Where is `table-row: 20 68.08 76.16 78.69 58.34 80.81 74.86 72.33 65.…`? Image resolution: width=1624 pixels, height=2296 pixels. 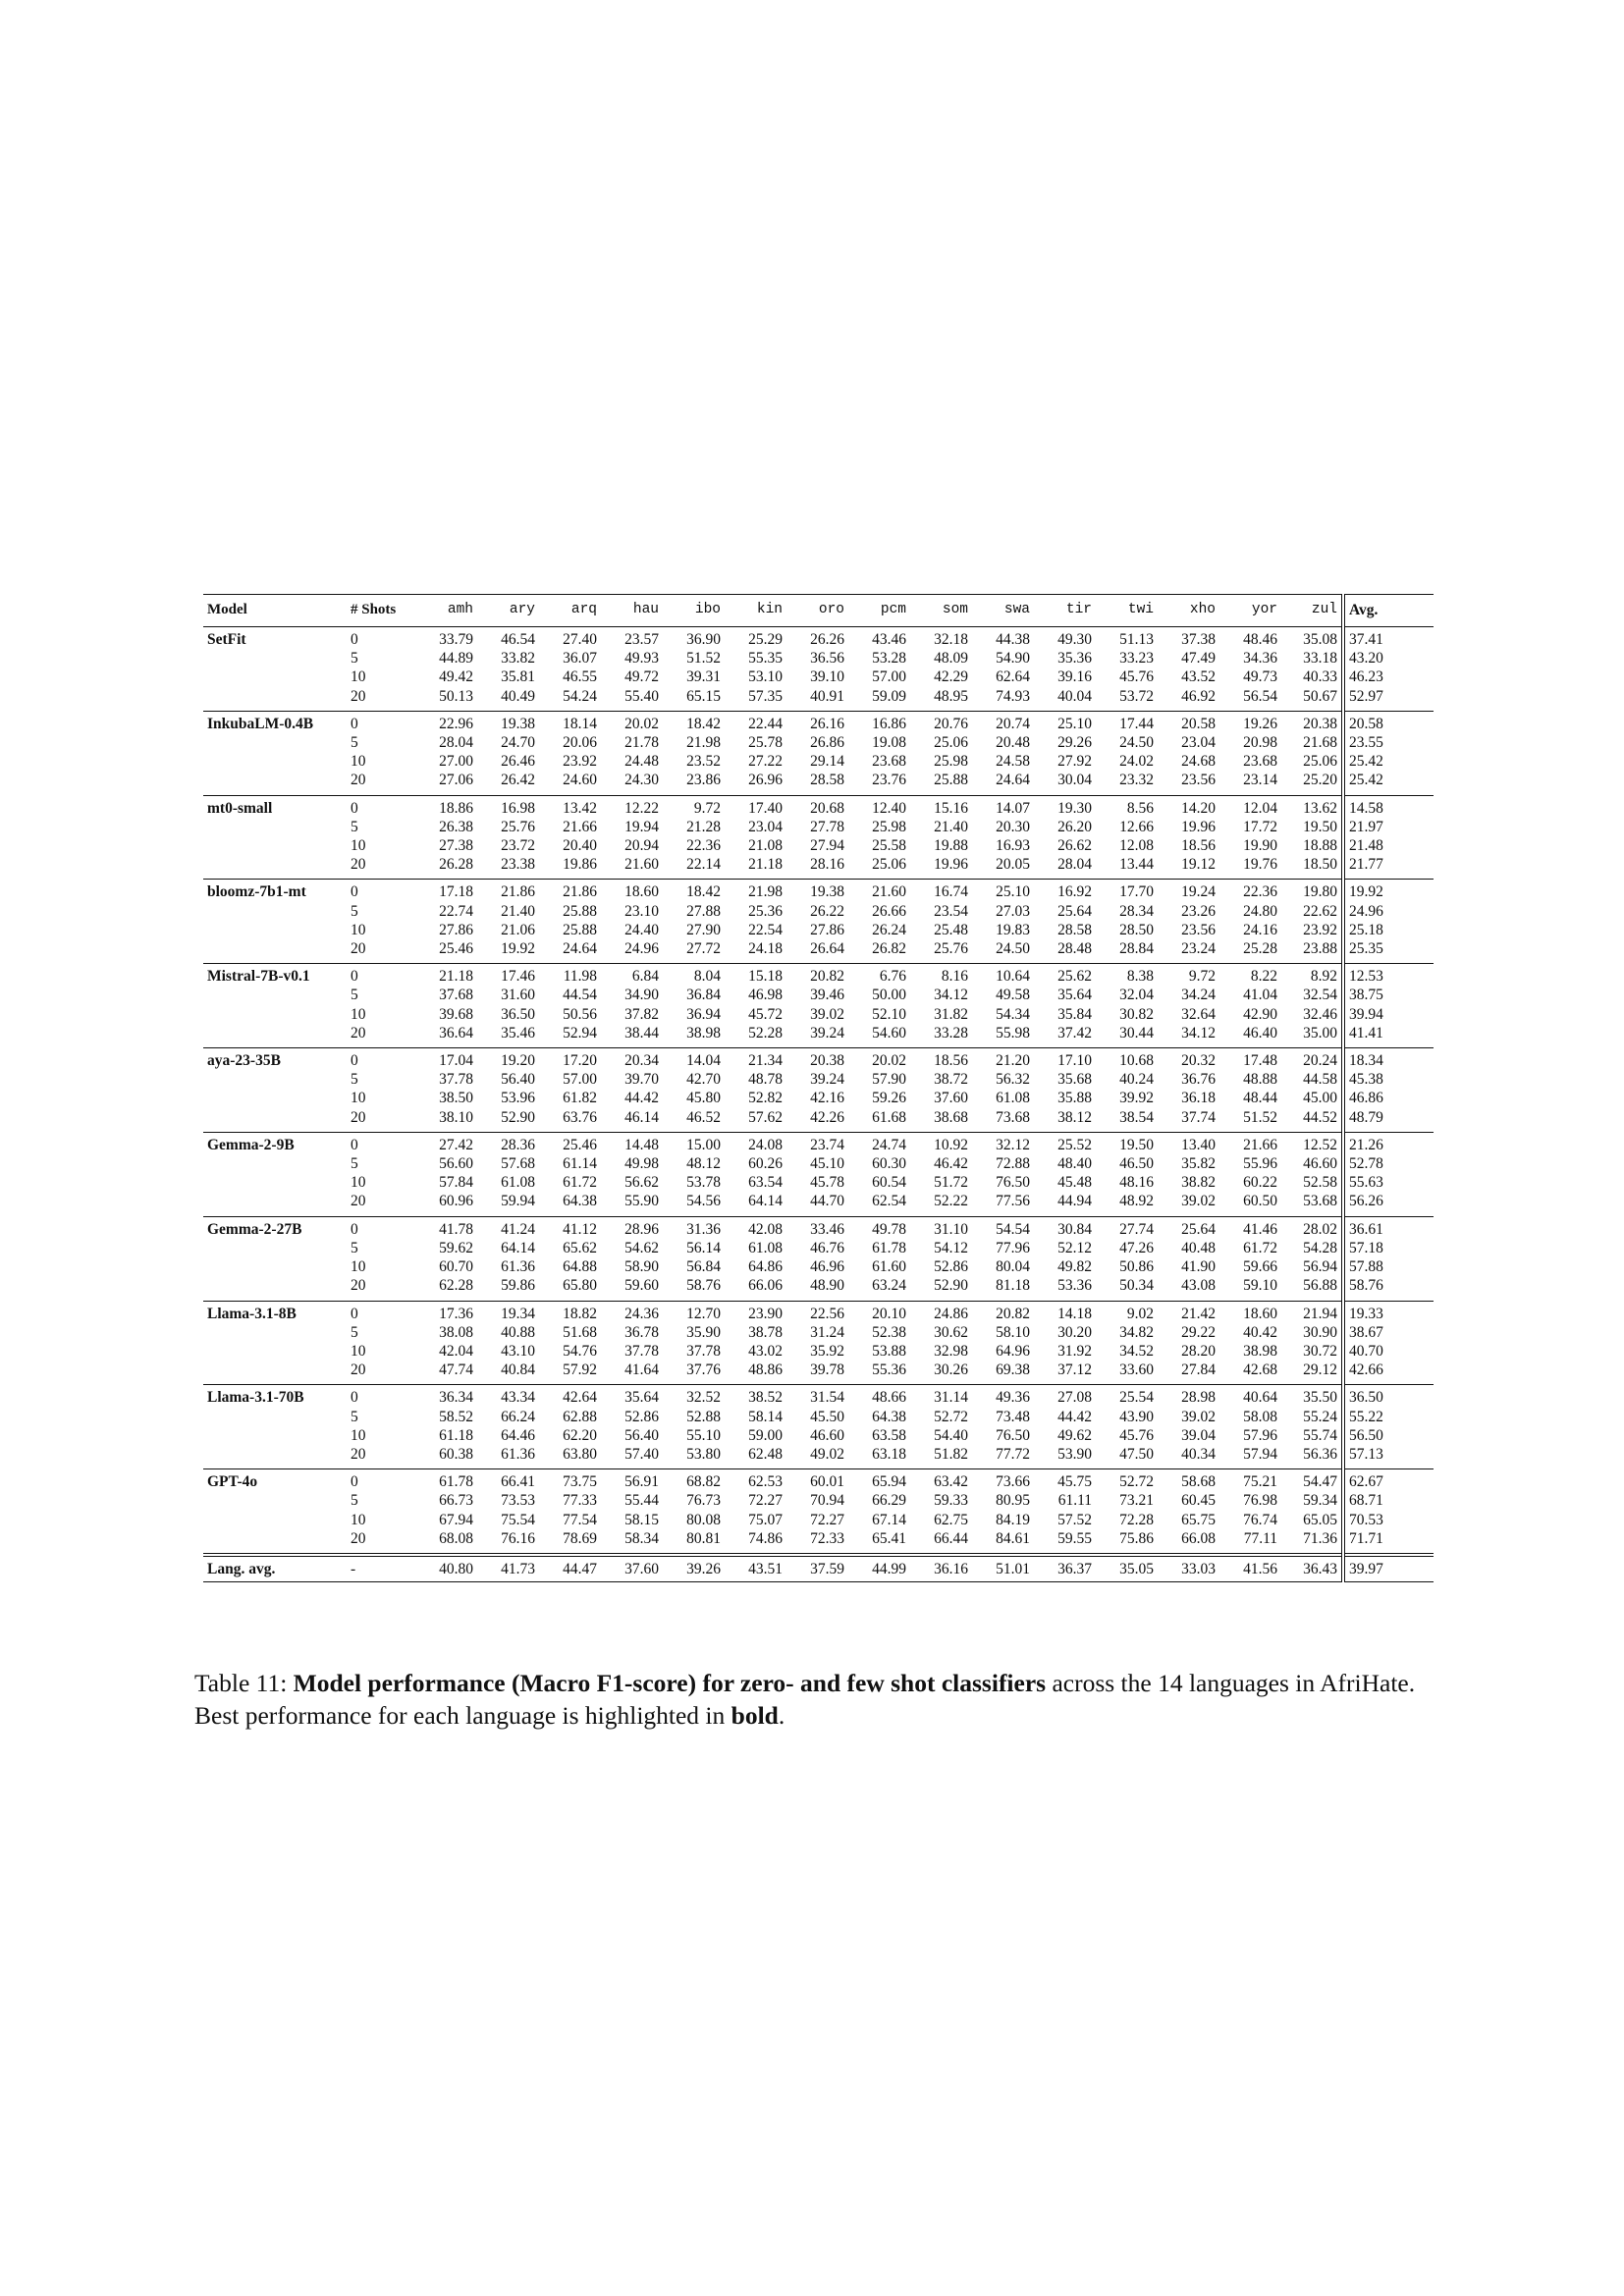
table-row: 20 68.08 76.16 78.69 58.34 80.81 74.86 72.33 65.… is located at coordinates (818, 1542).